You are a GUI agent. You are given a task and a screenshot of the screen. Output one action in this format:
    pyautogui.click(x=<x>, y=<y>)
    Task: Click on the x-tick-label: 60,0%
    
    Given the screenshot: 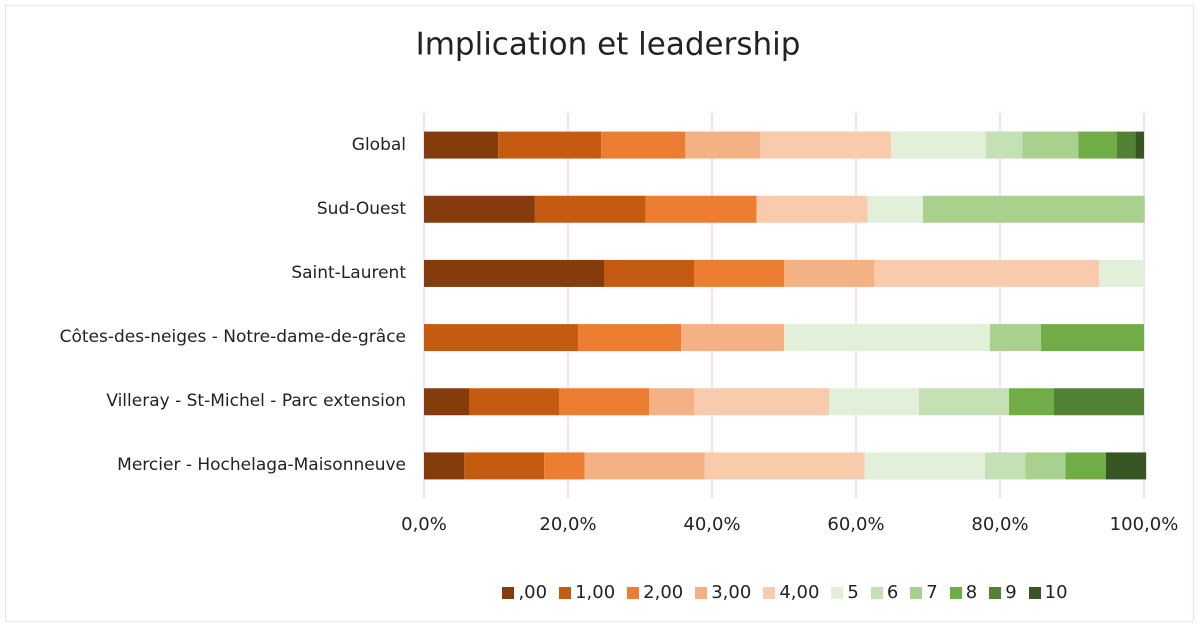 What is the action you would take?
    pyautogui.click(x=855, y=524)
    